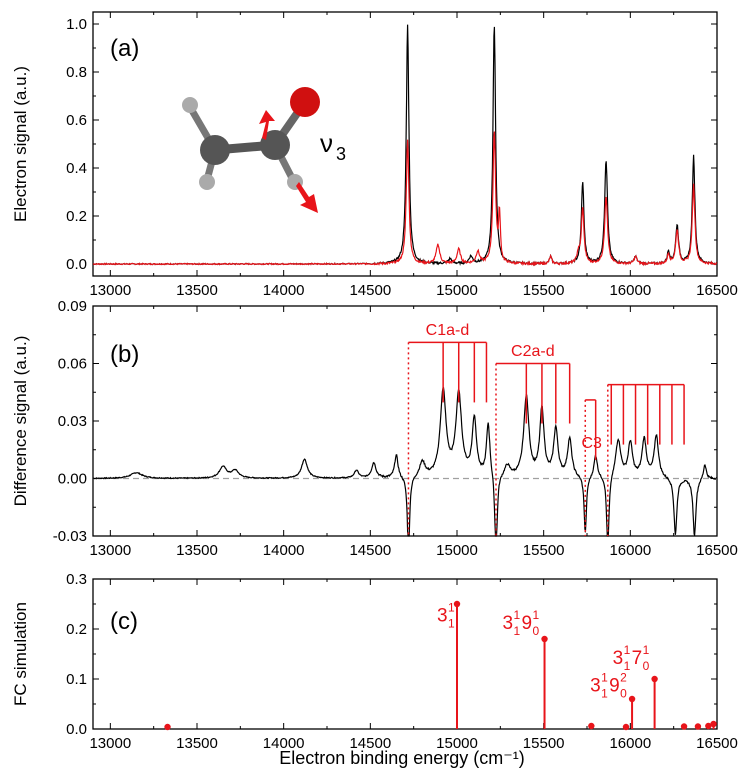 This screenshot has height=774, width=748. I want to click on assignment-label: C3, so click(591, 443).